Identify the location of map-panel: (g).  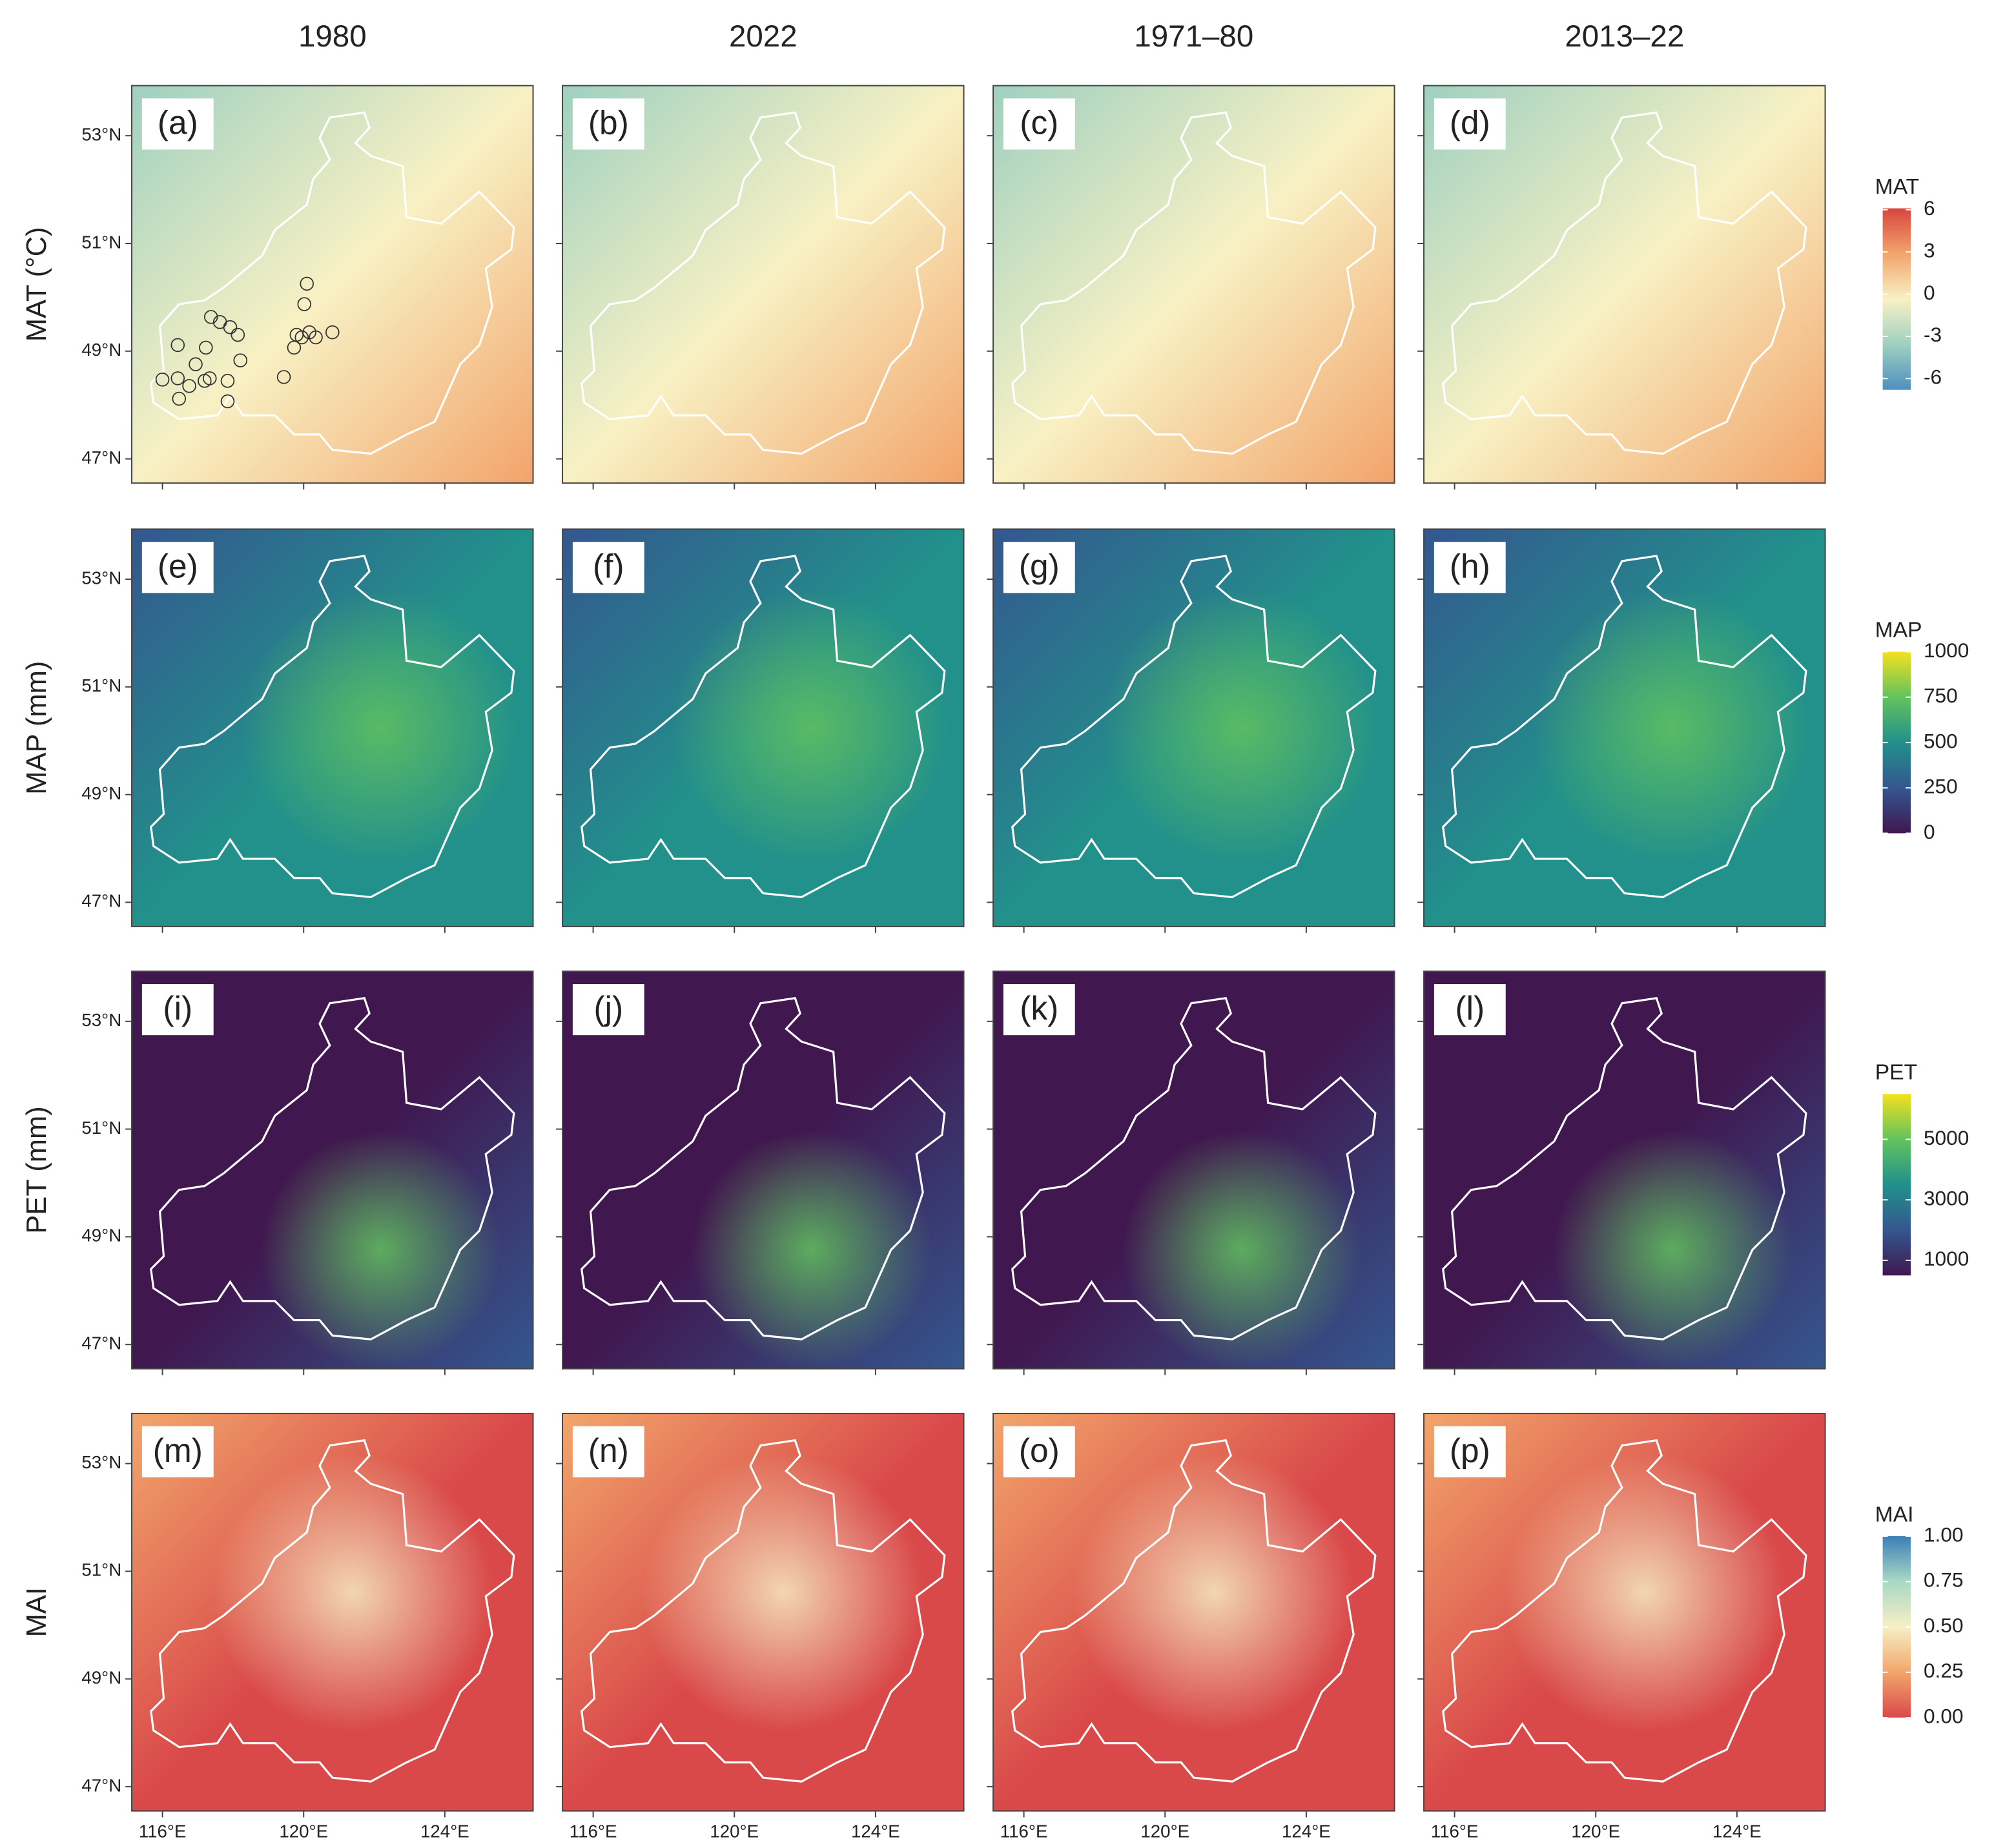
(1191, 730).